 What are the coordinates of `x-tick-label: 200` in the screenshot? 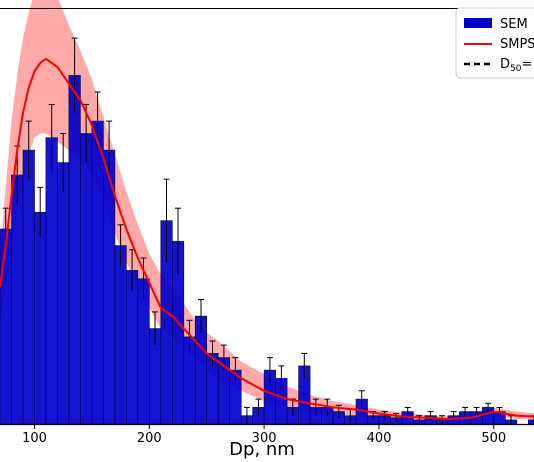 It's located at (149, 438).